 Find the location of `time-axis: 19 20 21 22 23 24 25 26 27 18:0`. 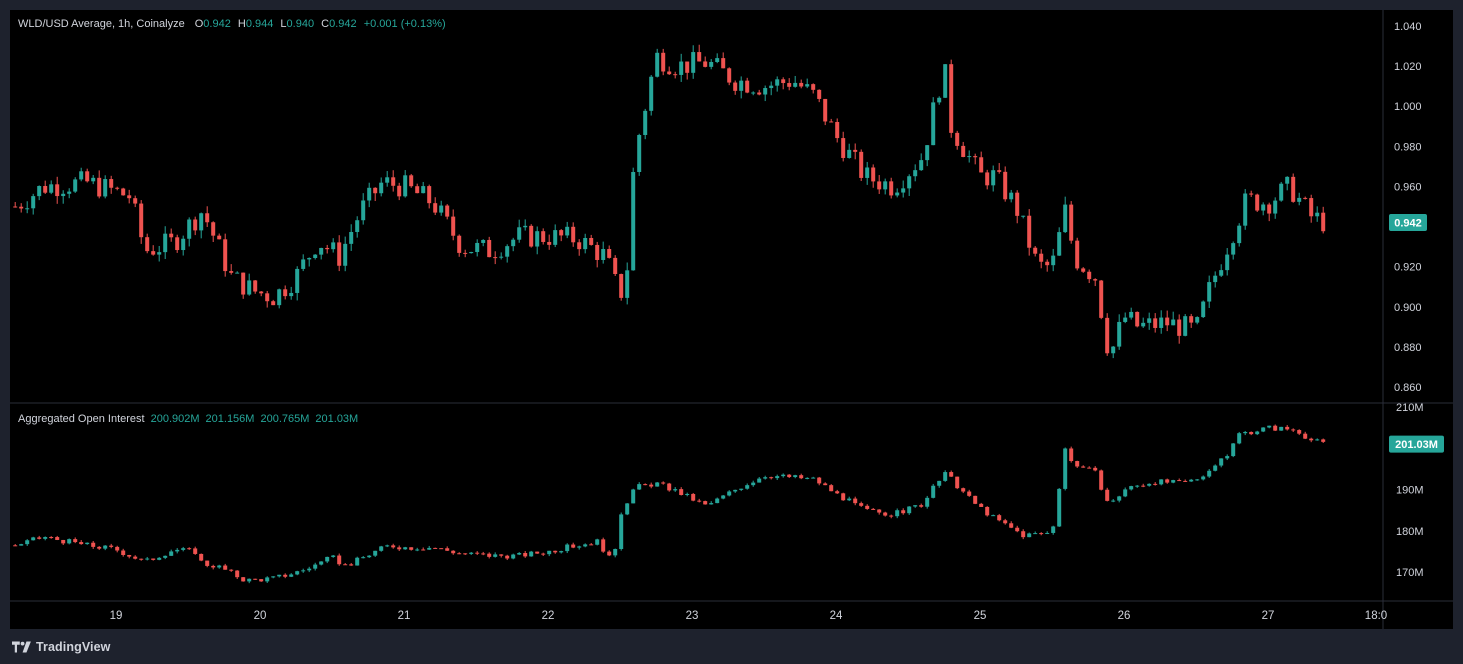

time-axis: 19 20 21 22 23 24 25 26 27 18:0 is located at coordinates (749, 616).